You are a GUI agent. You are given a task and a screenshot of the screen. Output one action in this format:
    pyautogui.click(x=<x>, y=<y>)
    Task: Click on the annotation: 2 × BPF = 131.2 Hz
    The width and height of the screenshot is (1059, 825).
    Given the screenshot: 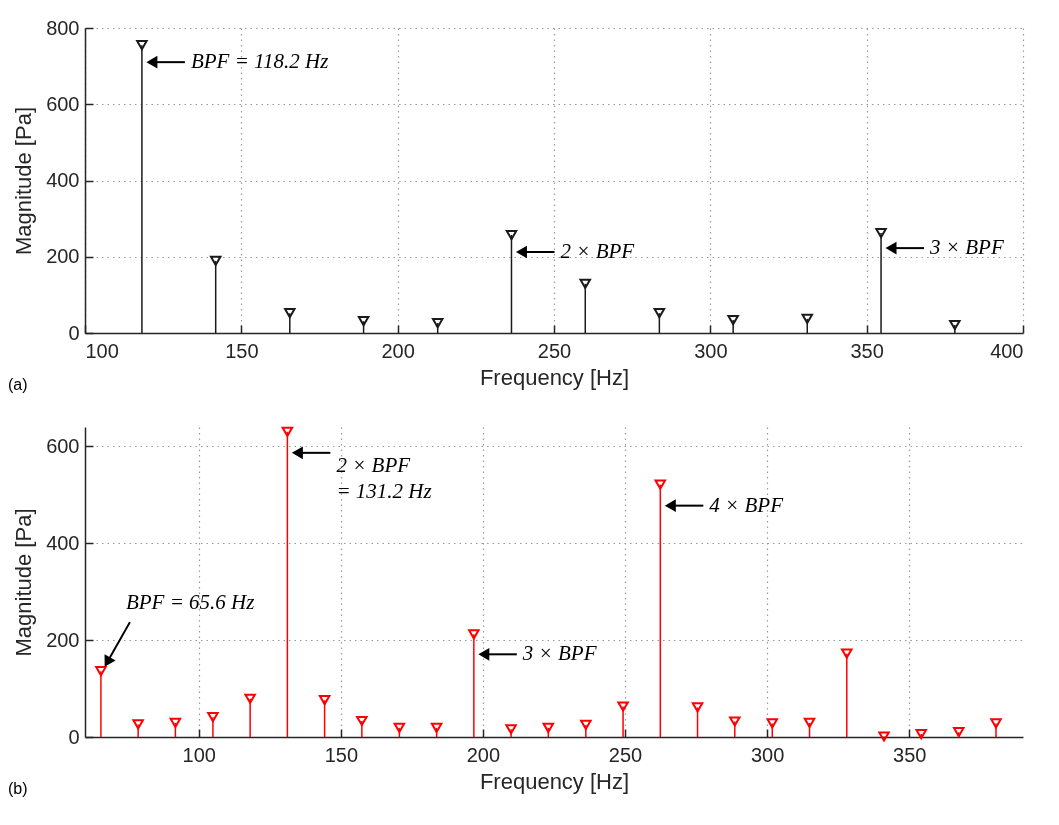 What is the action you would take?
    pyautogui.click(x=384, y=477)
    